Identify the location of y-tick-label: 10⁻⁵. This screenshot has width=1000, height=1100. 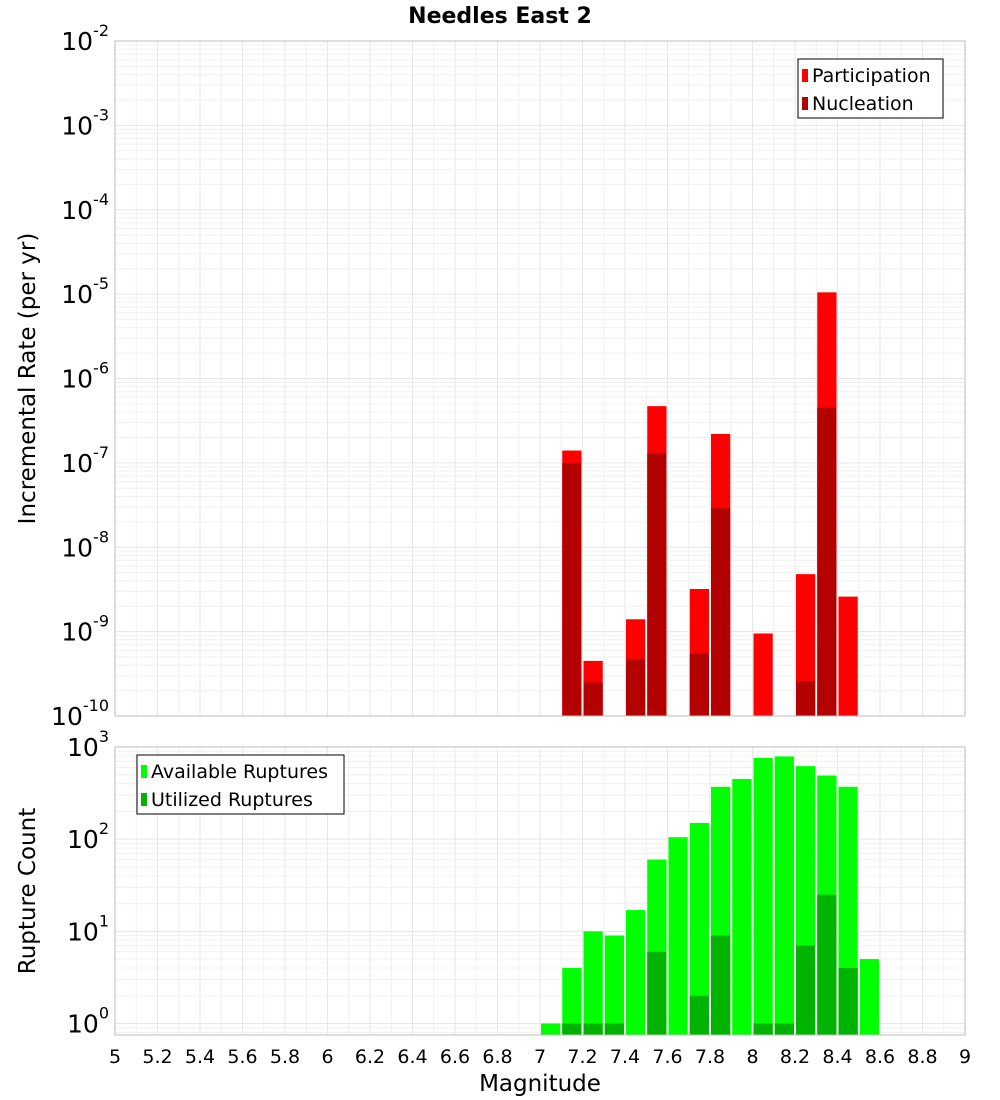
(85, 291).